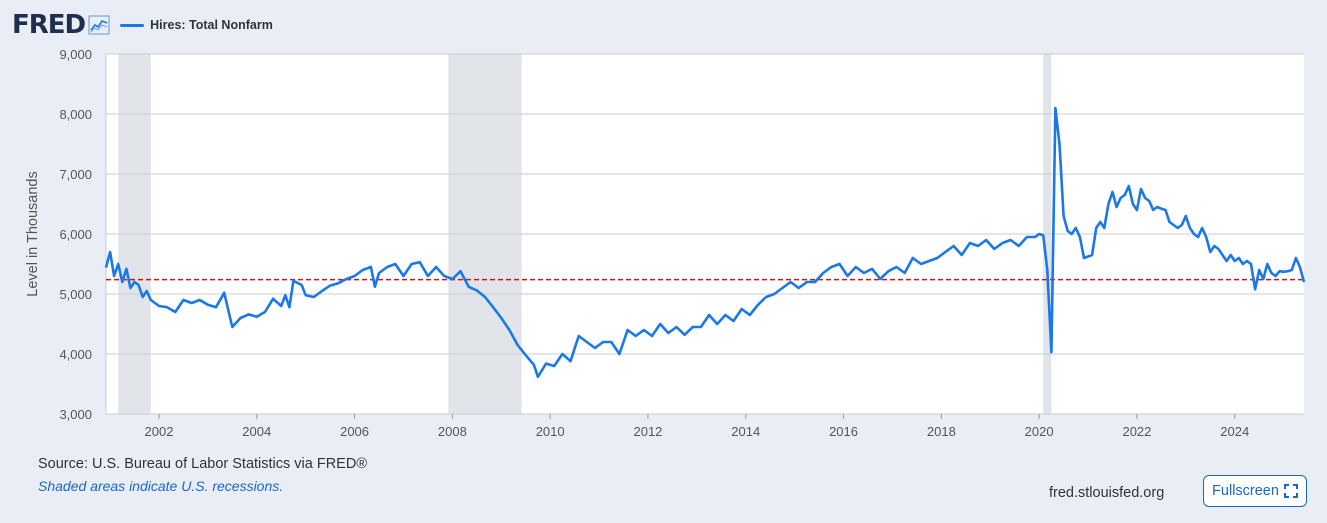  Describe the element at coordinates (75, 54) in the screenshot. I see `y-tick-label: 9,000` at that location.